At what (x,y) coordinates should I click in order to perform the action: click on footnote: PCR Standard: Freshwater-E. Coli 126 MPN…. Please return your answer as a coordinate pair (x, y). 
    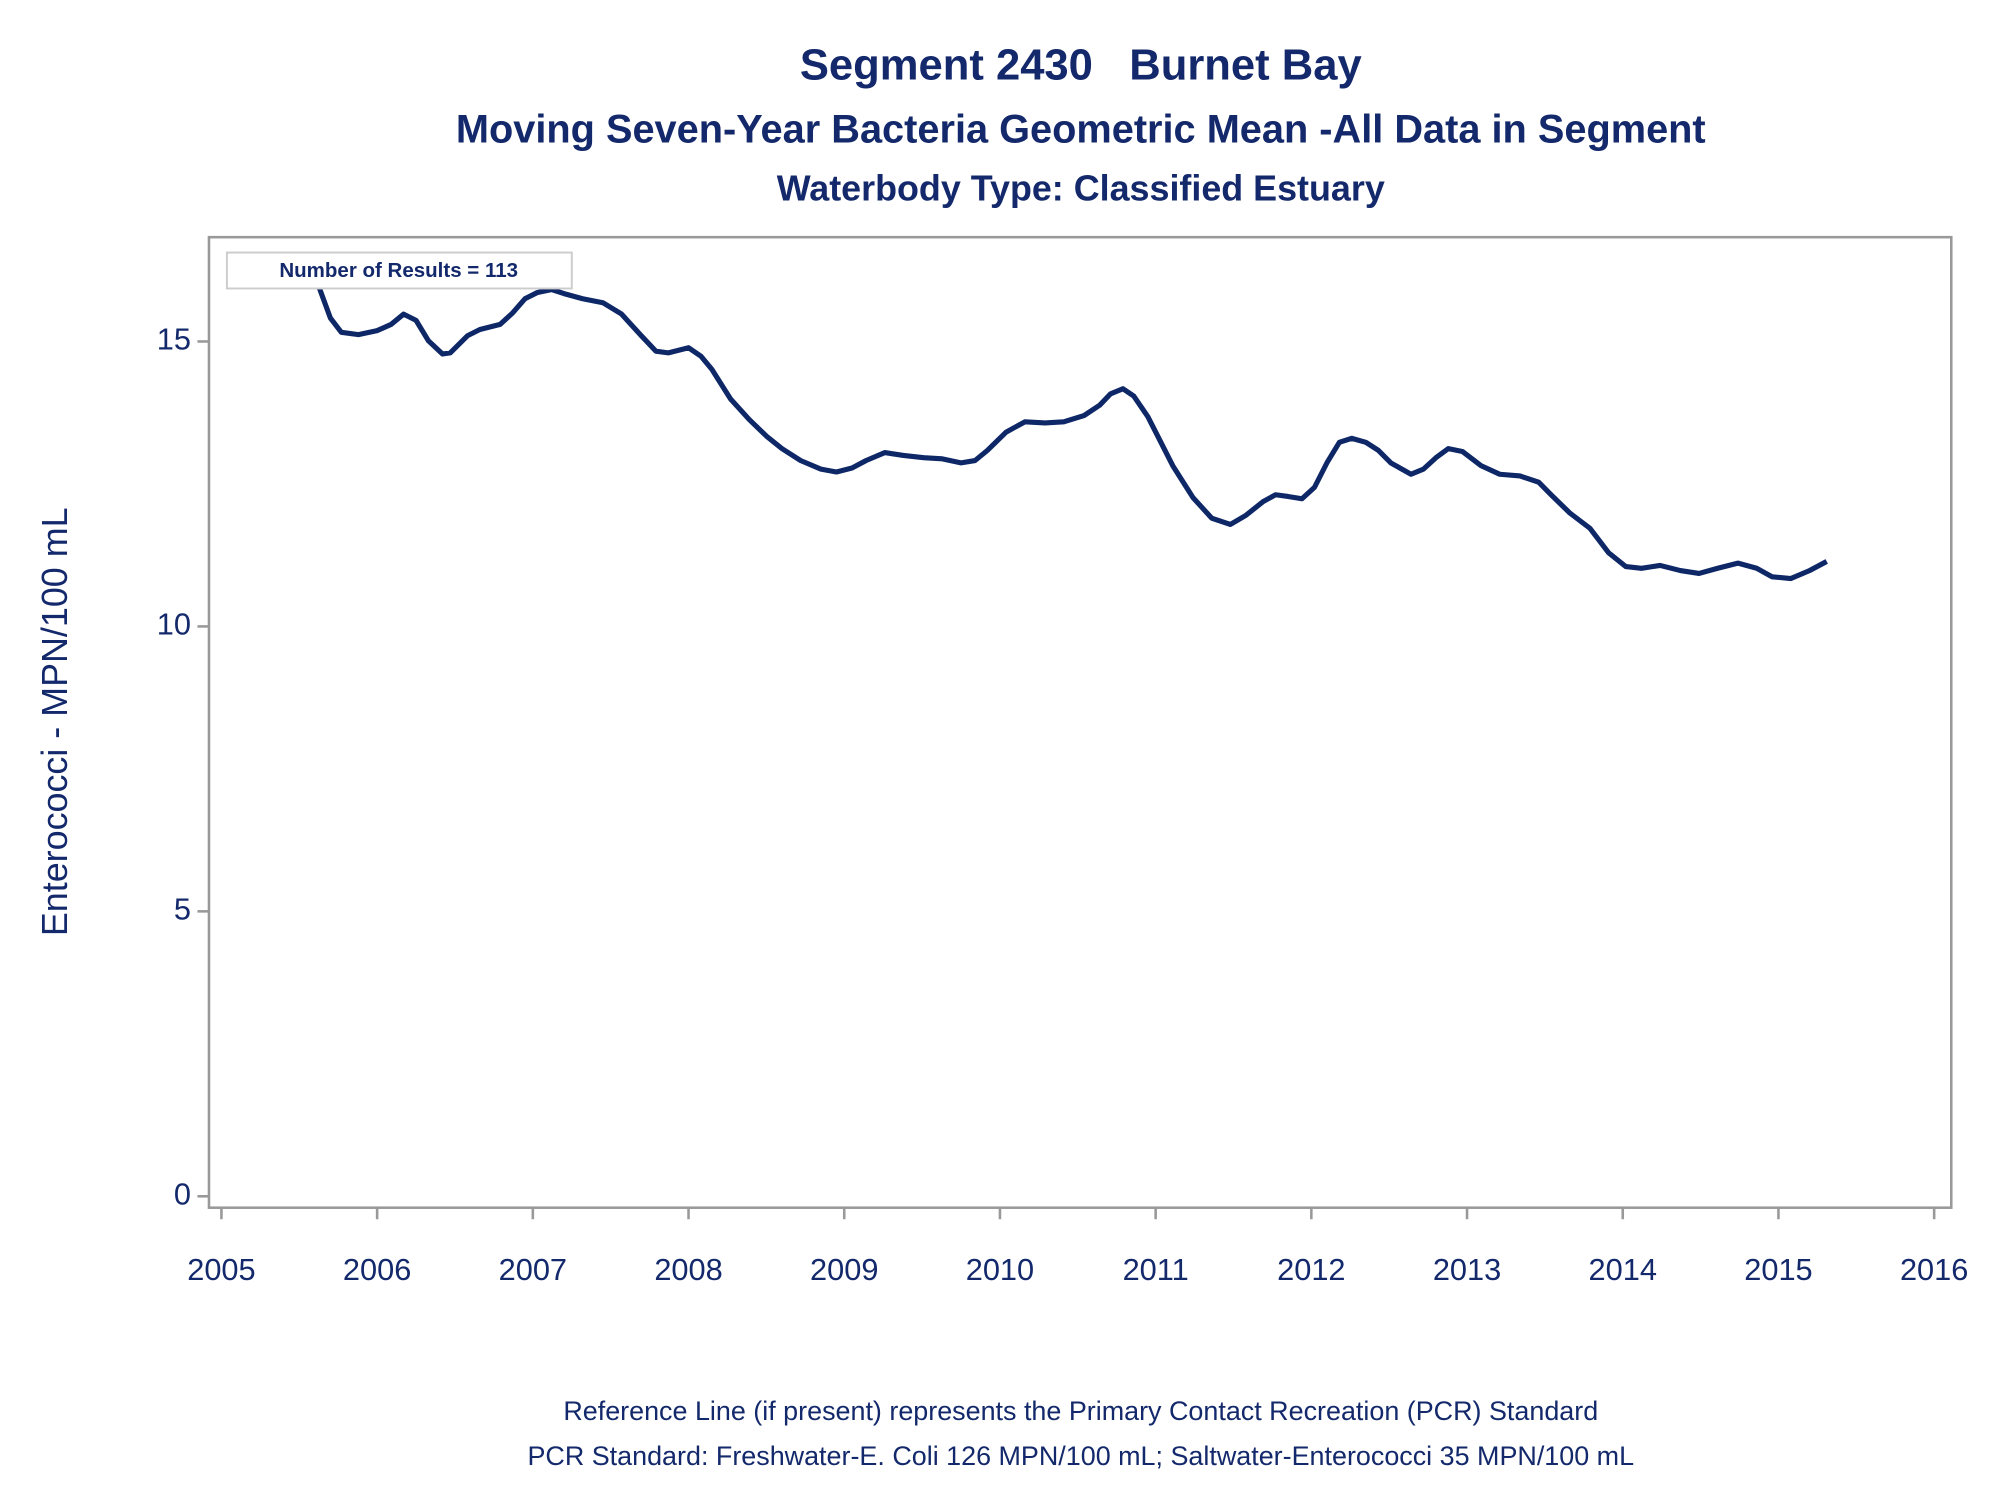
    Looking at the image, I should click on (1080, 1456).